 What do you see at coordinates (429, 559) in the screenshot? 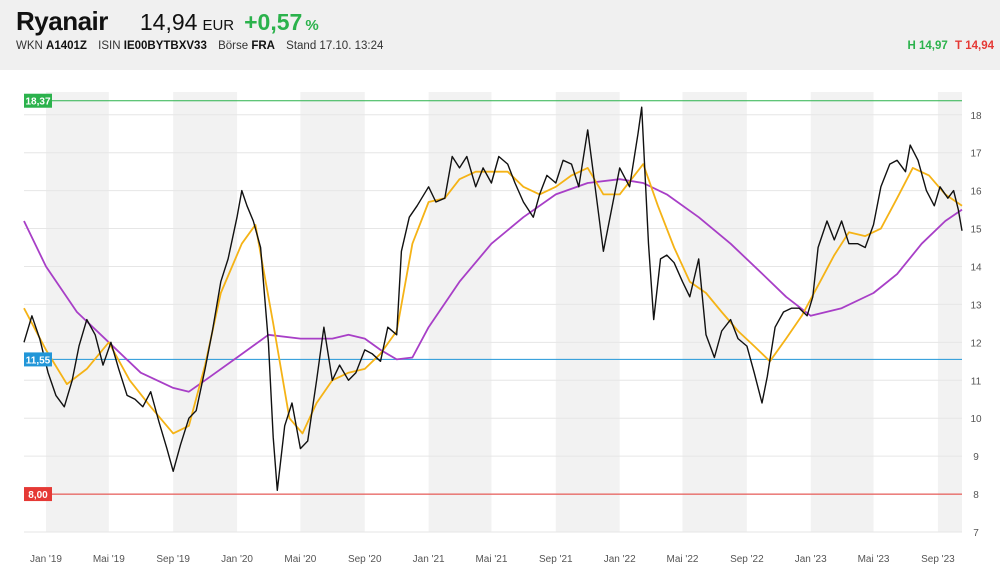
I see `x-tick-label: Jan '21` at bounding box center [429, 559].